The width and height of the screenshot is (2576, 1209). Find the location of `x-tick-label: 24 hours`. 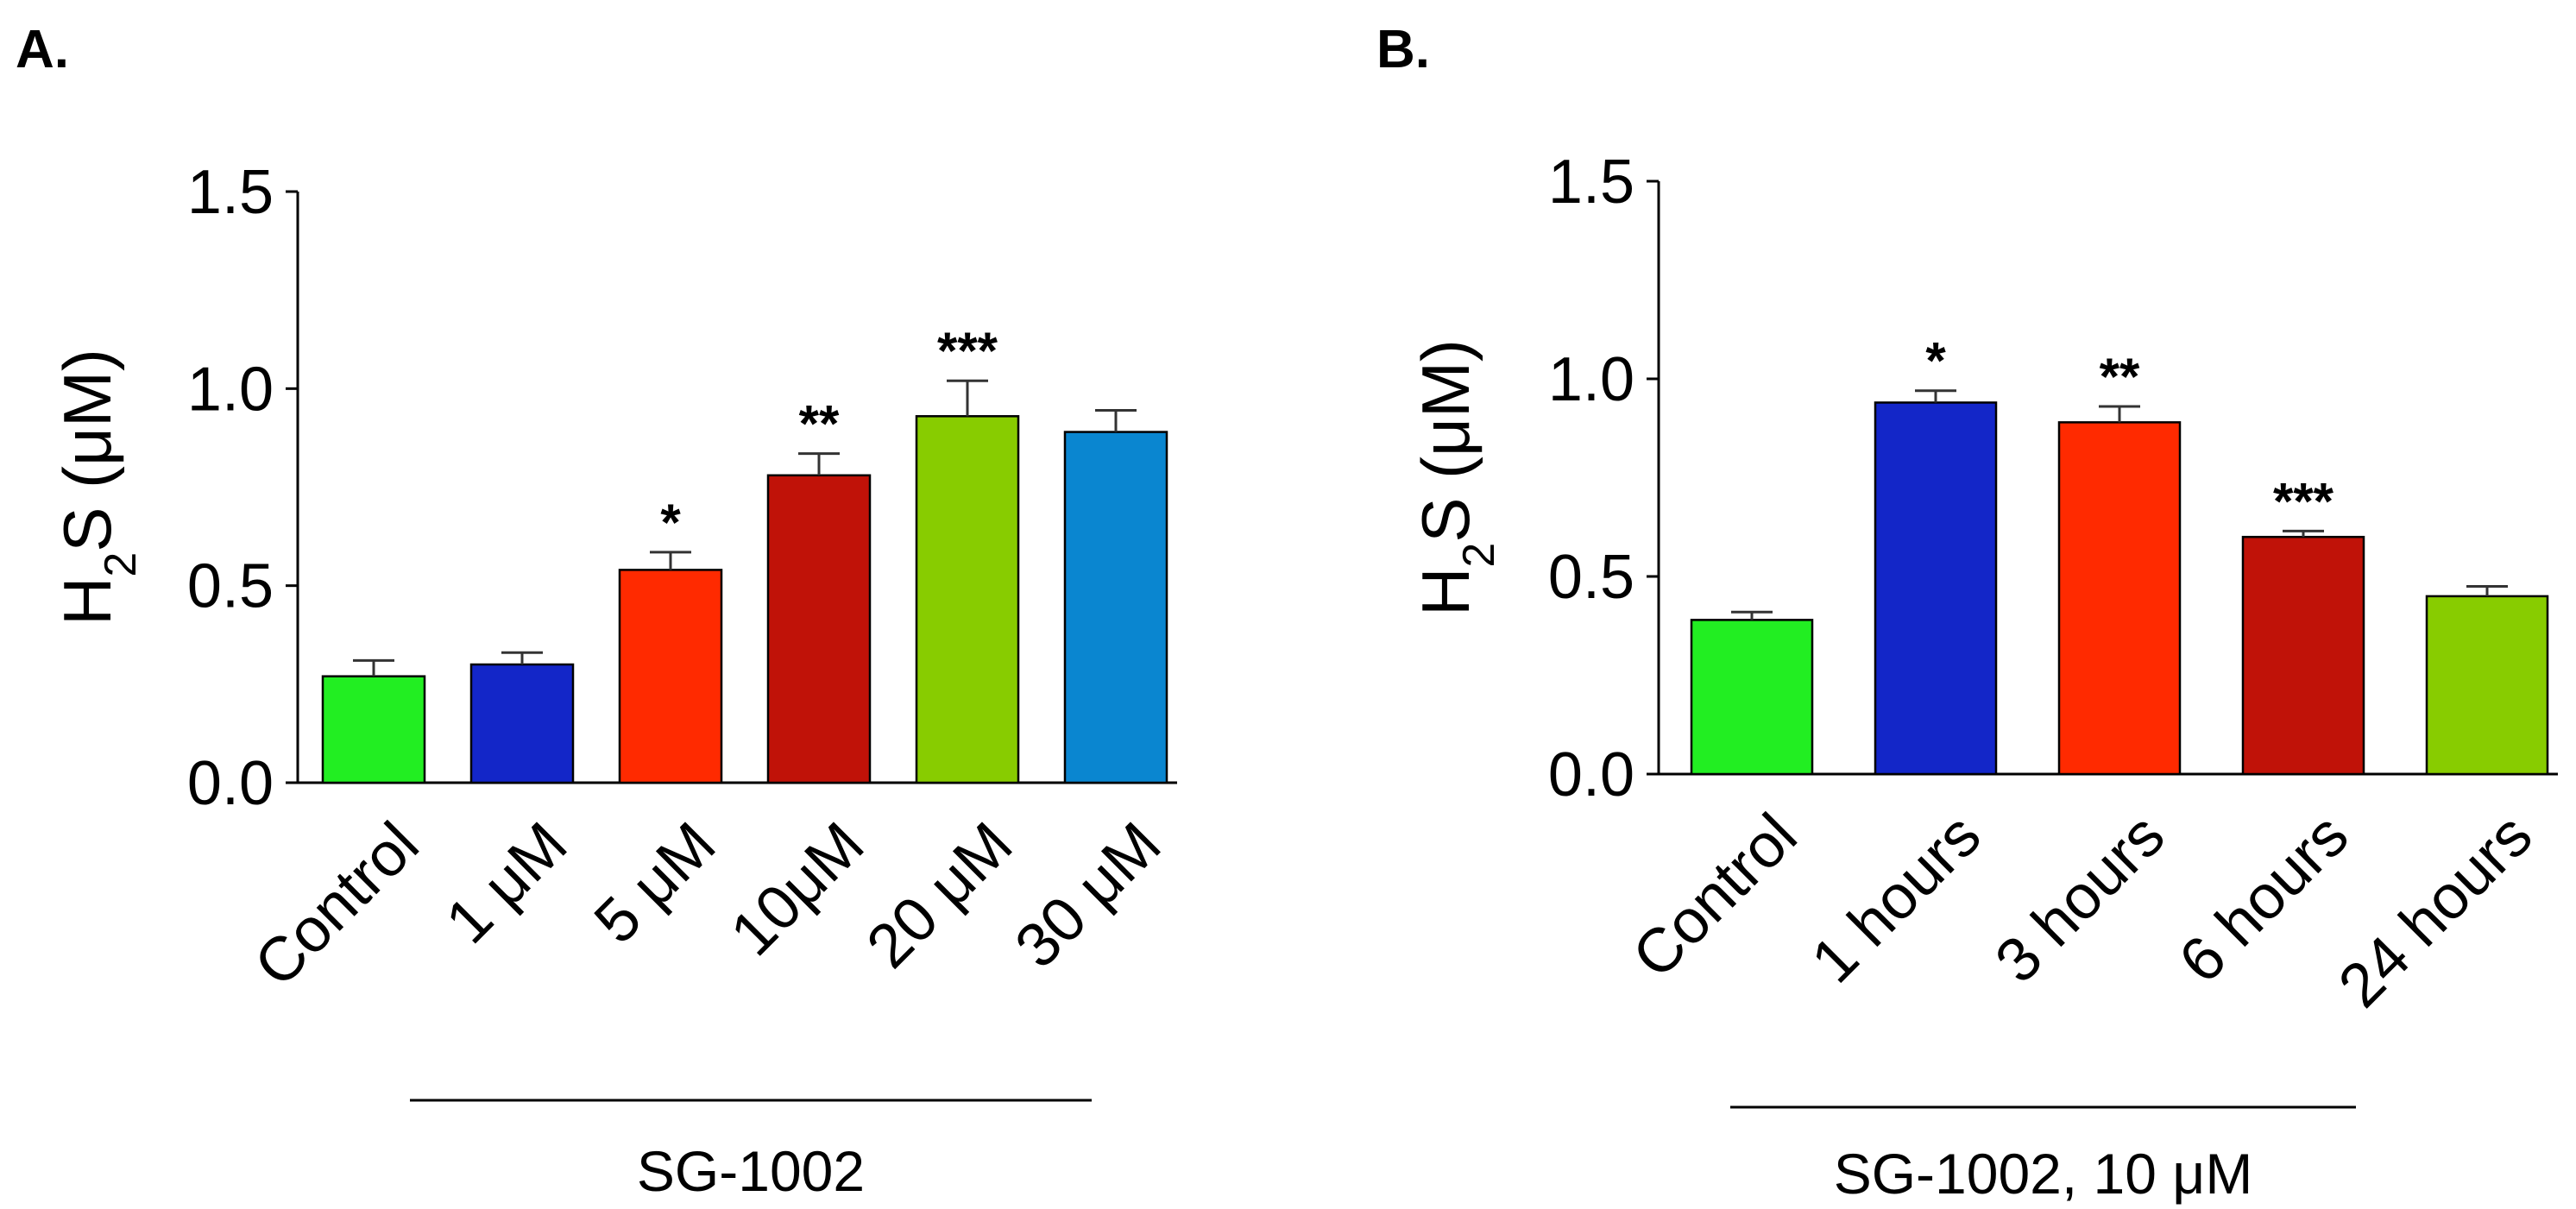

x-tick-label: 24 hours is located at coordinates (2436, 911).